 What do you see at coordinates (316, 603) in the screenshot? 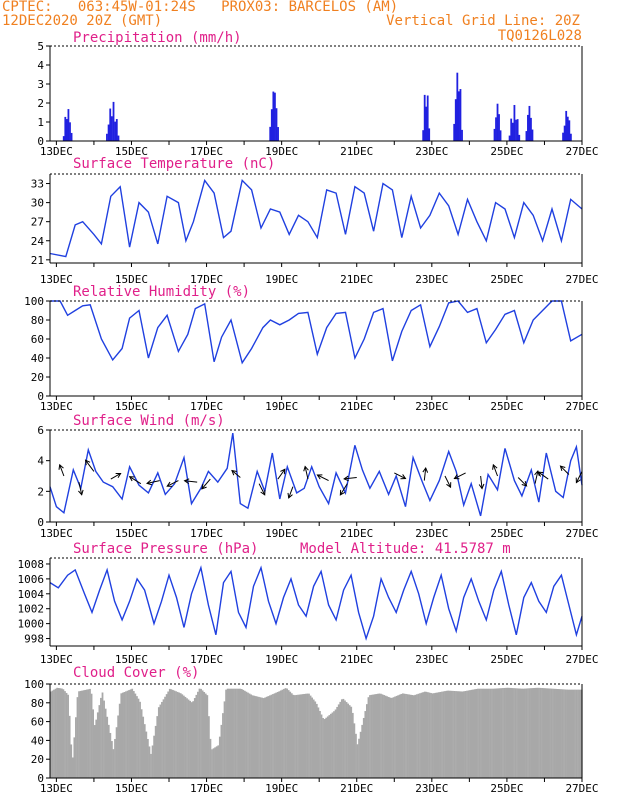
I see `series-line` at bounding box center [316, 603].